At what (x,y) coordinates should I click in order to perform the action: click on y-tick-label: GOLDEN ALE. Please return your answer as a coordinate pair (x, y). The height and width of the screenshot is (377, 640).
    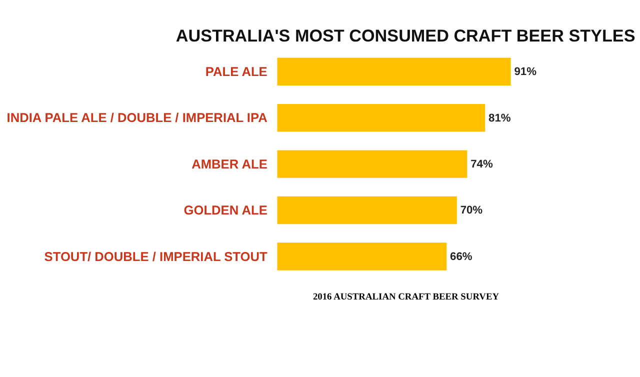
    Looking at the image, I should click on (226, 210).